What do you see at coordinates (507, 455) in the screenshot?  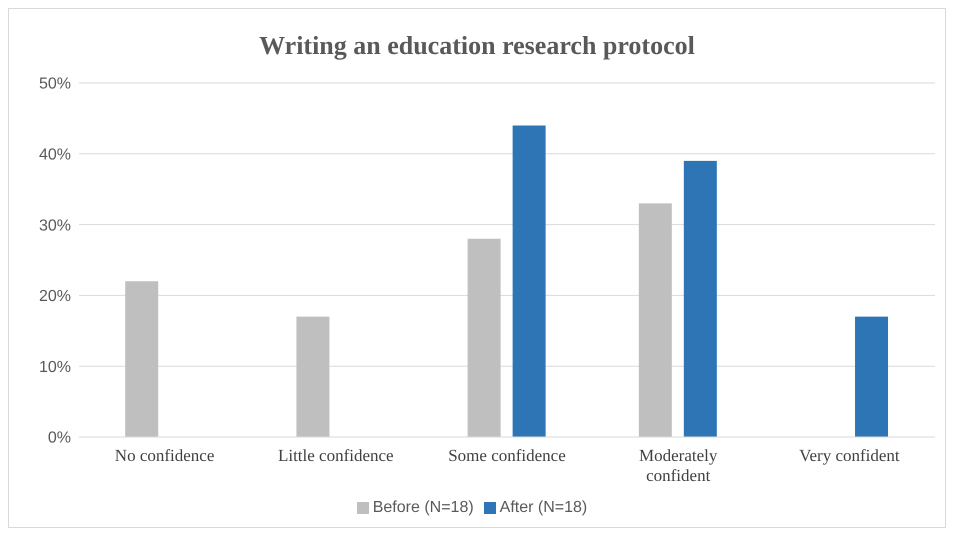 I see `x-tick-label: Some confidence` at bounding box center [507, 455].